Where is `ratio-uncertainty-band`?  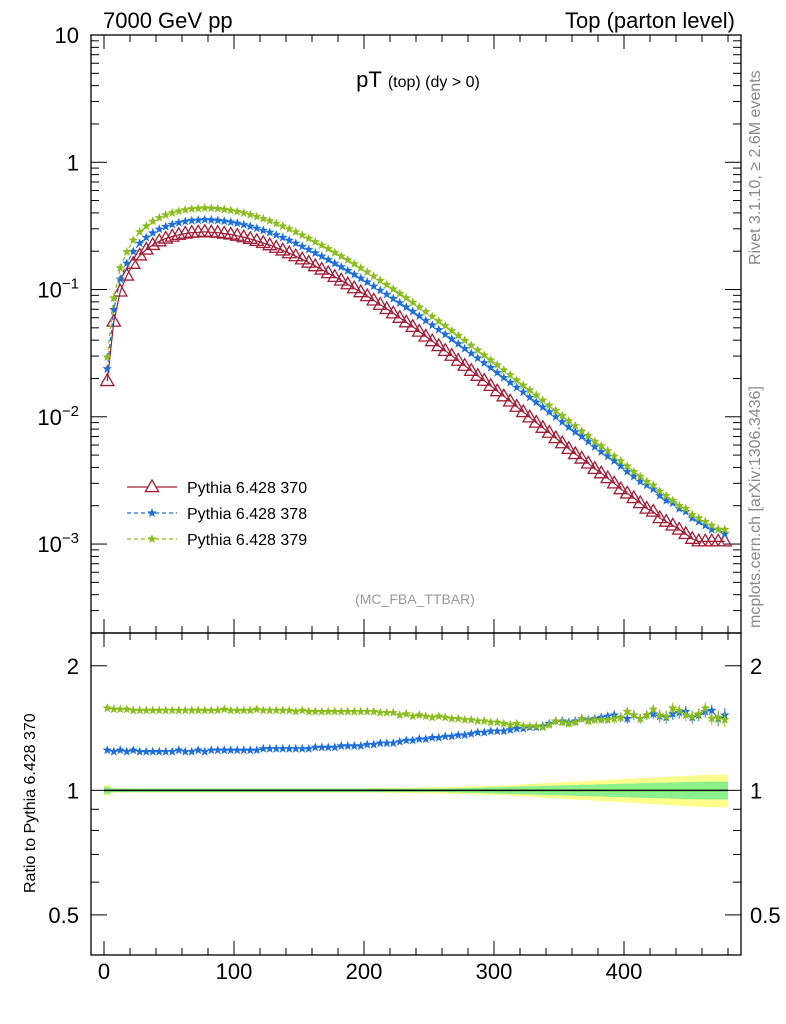
ratio-uncertainty-band is located at coordinates (416, 791).